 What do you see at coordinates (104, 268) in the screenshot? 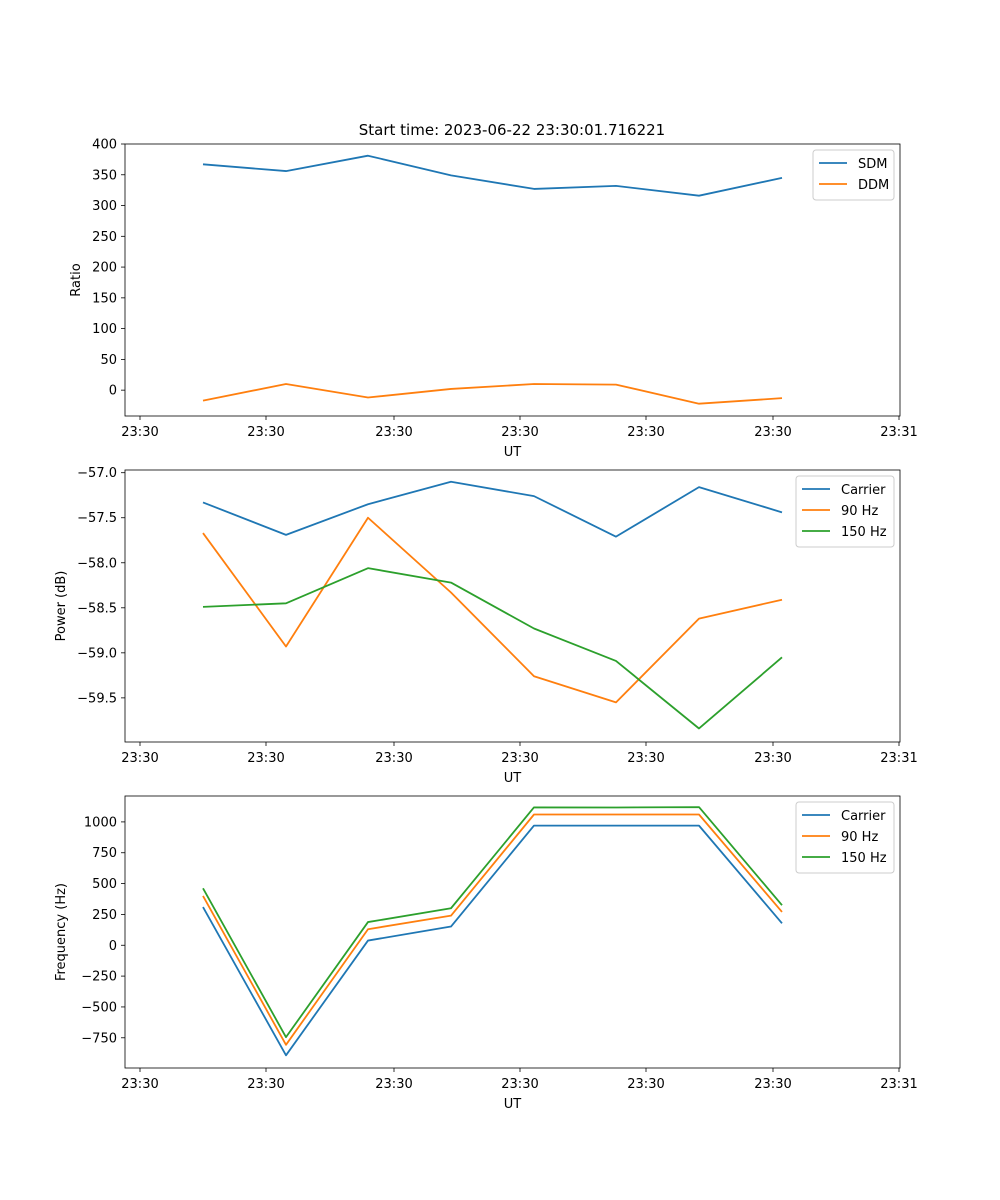
I see `y-tick-label: 200` at bounding box center [104, 268].